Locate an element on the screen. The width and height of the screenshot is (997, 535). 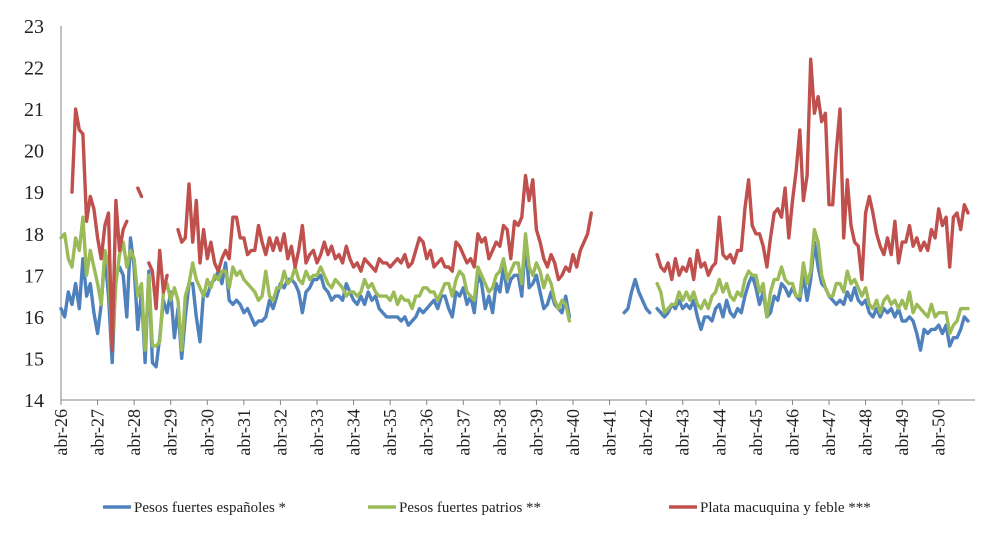
x-tick-label: abr-47 is located at coordinates (829, 432).